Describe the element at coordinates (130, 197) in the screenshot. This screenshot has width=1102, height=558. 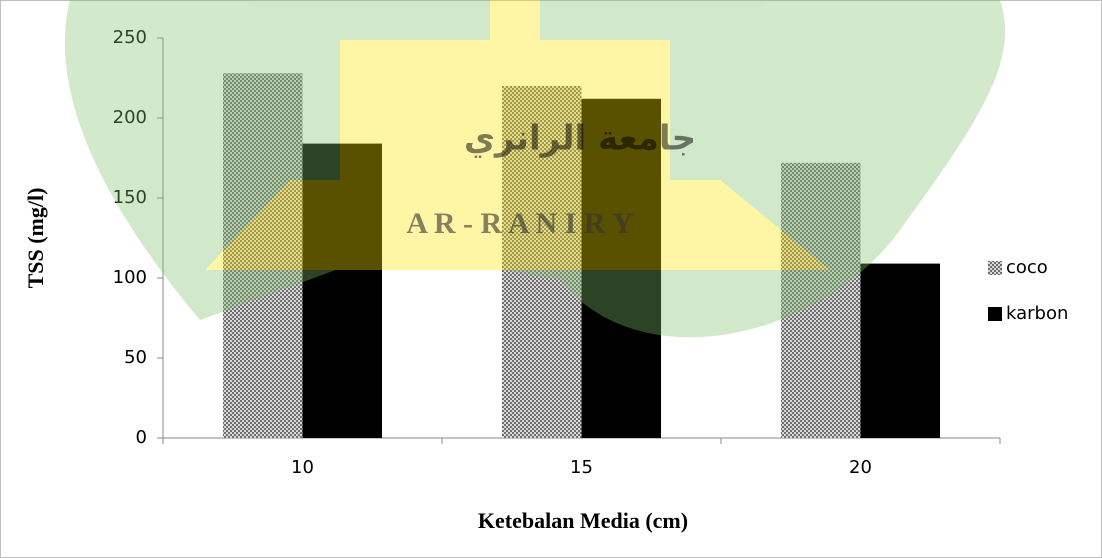
I see `y-tick-label: 150` at that location.